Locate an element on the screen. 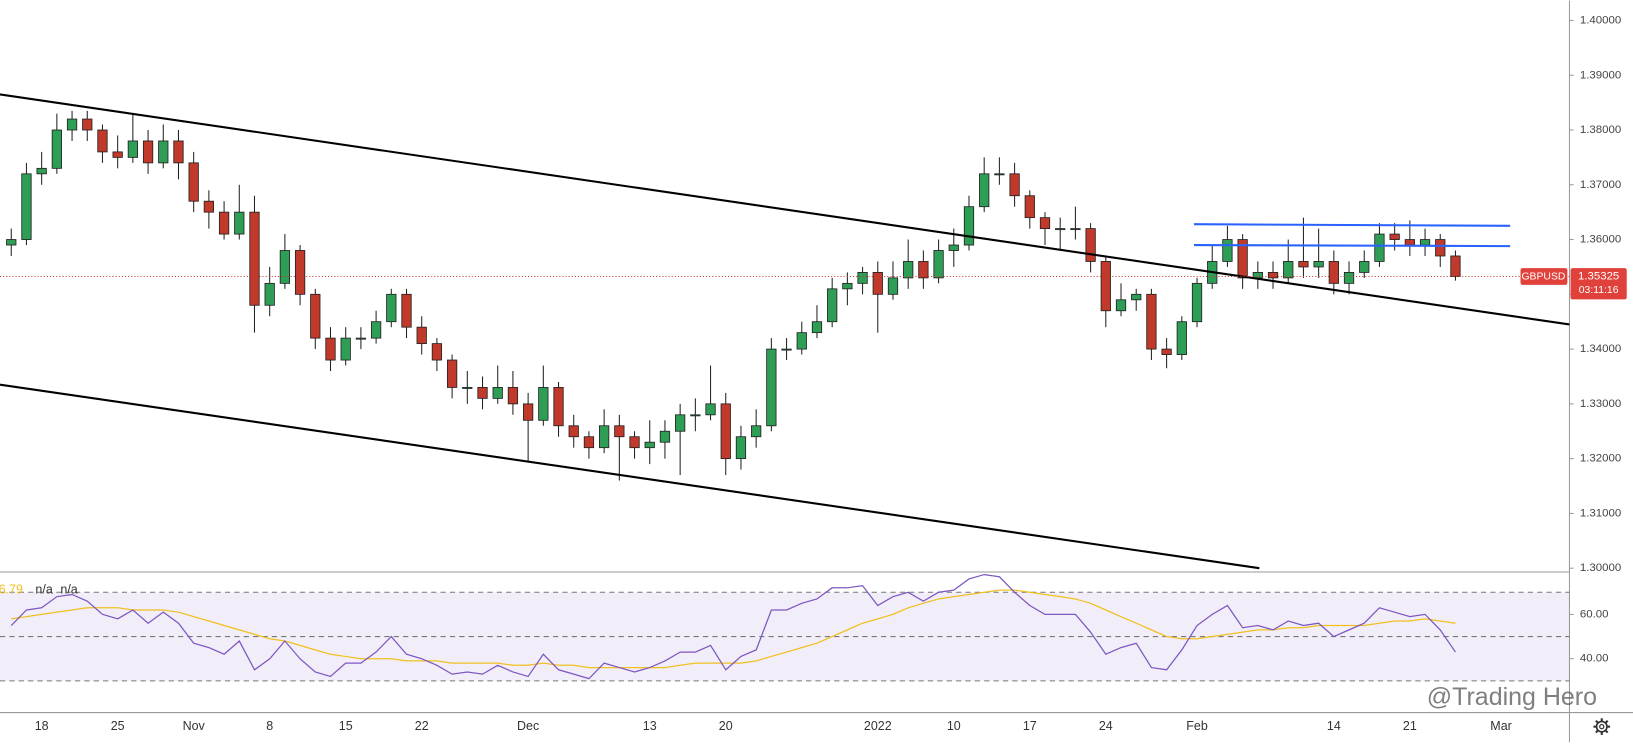  trendline is located at coordinates (1352, 225).